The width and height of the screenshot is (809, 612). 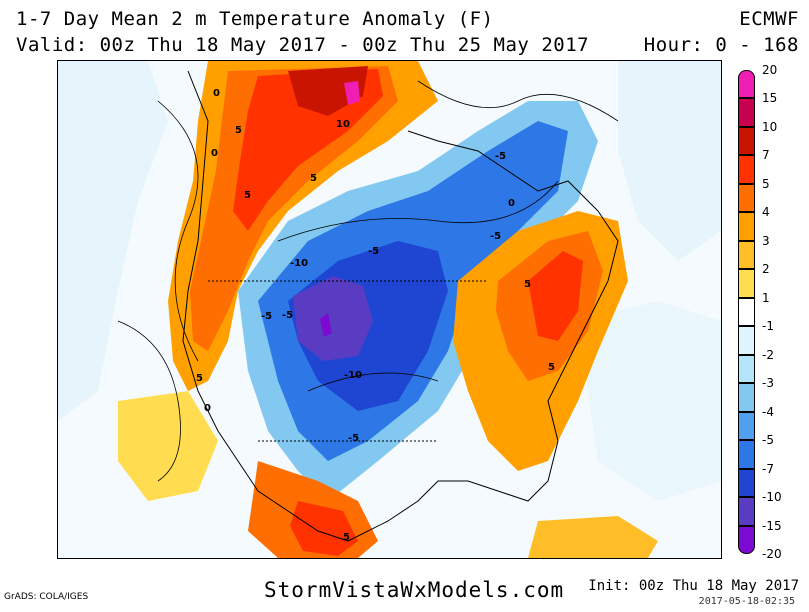 What do you see at coordinates (721, 45) in the screenshot?
I see `forecast-hour-range: Hour: 0 - 168` at bounding box center [721, 45].